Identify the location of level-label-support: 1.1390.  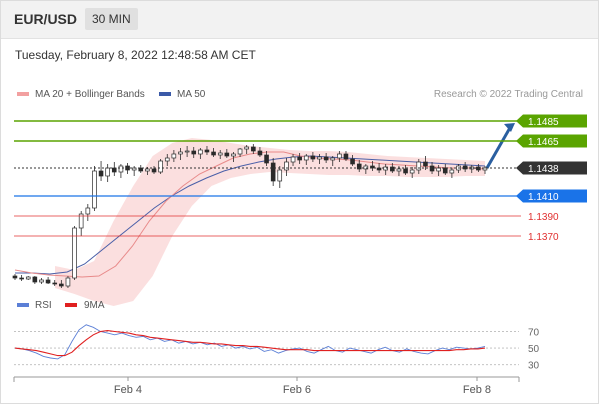
(543, 217).